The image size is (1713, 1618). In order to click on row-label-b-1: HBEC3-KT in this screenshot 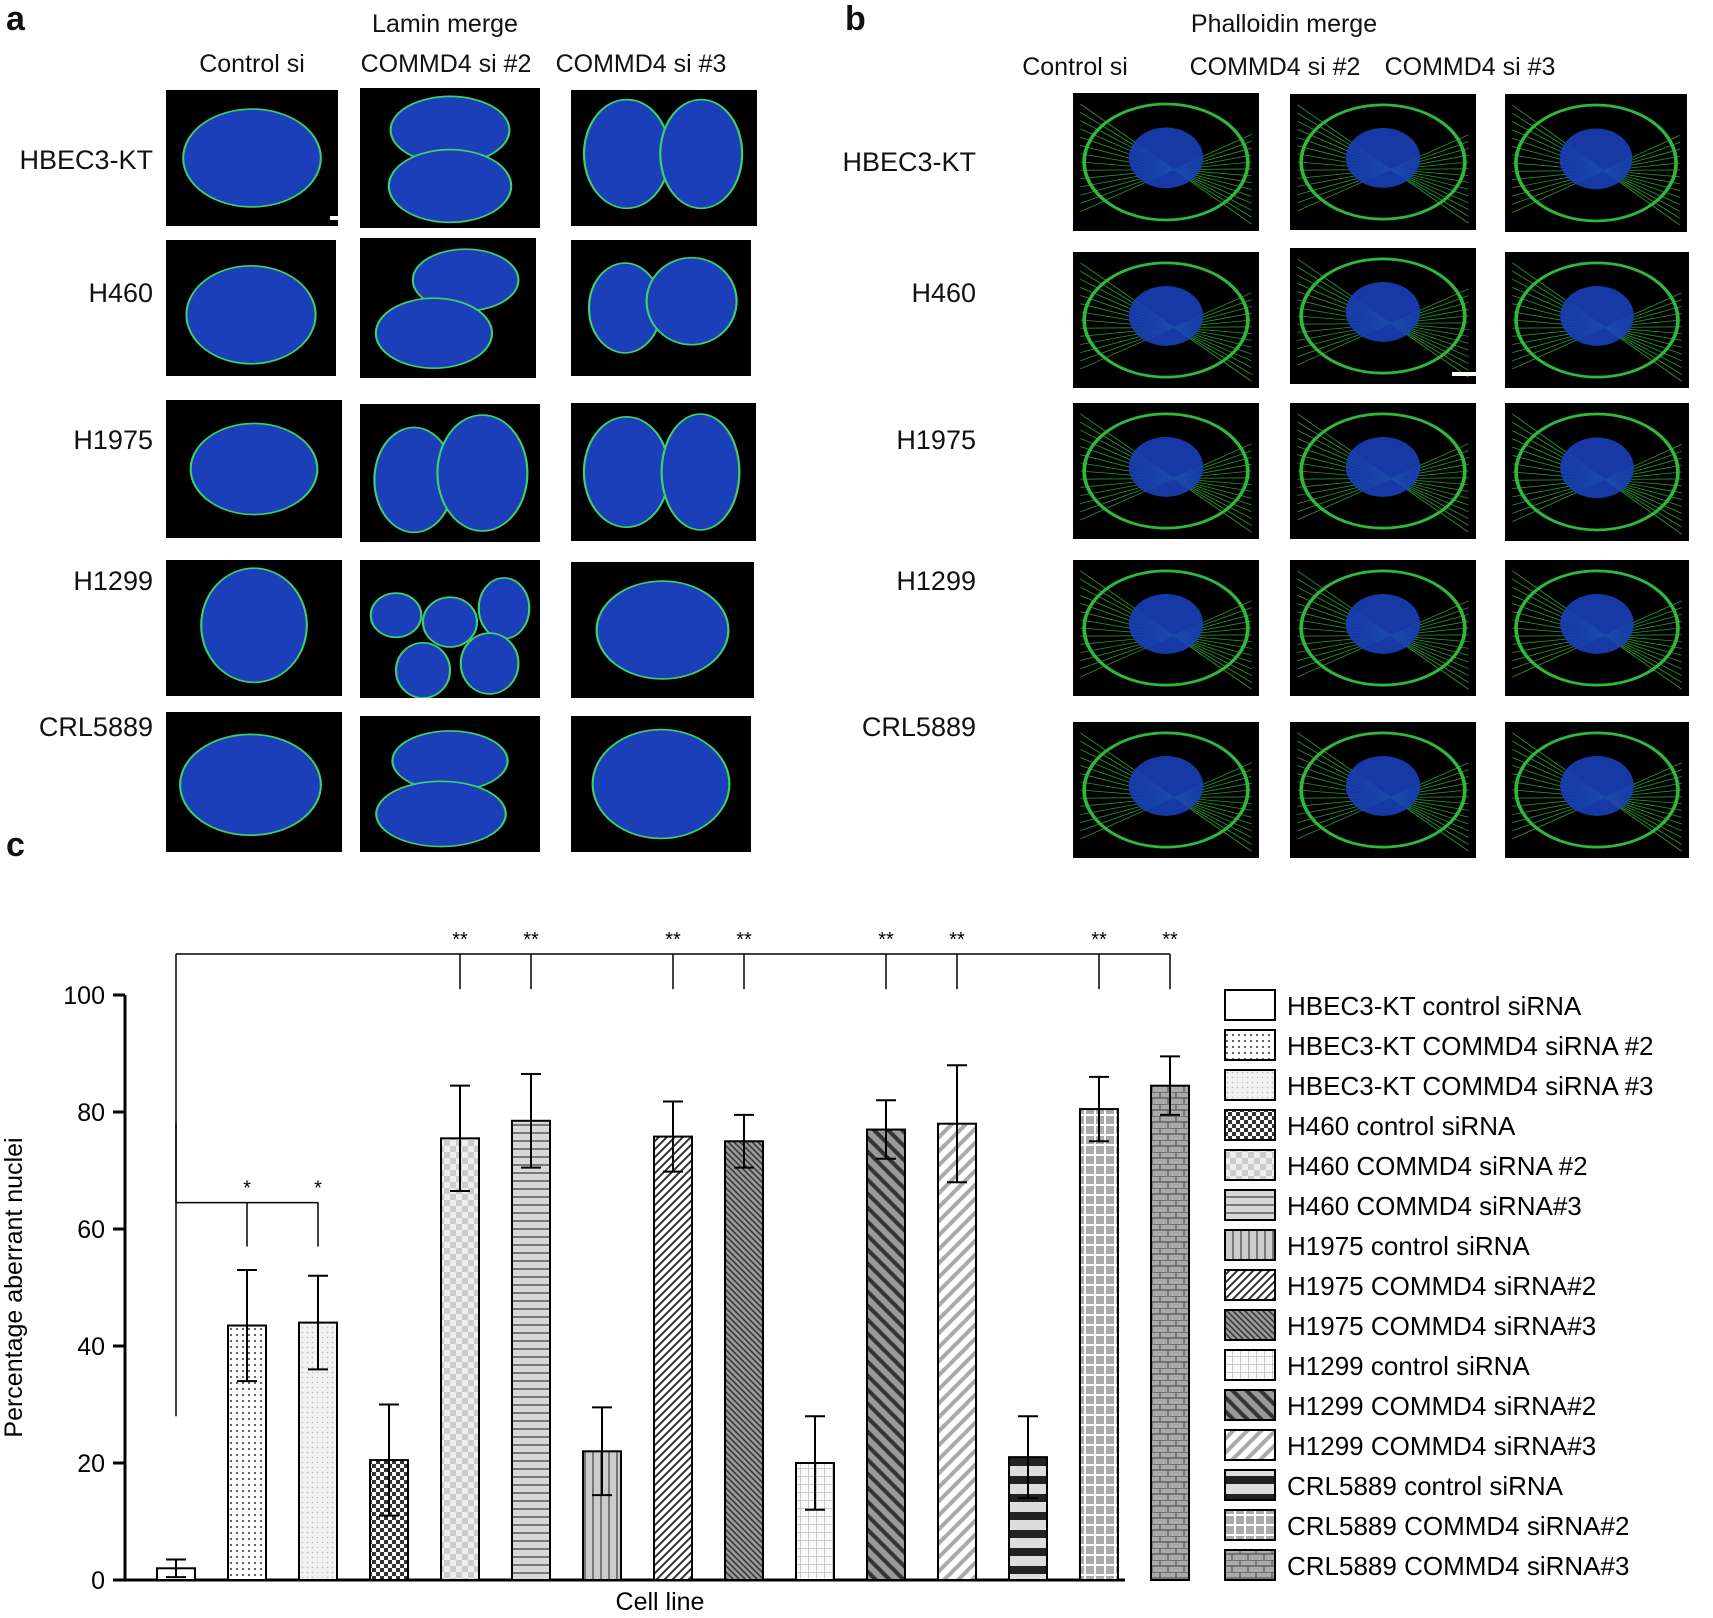, I will do `click(909, 162)`.